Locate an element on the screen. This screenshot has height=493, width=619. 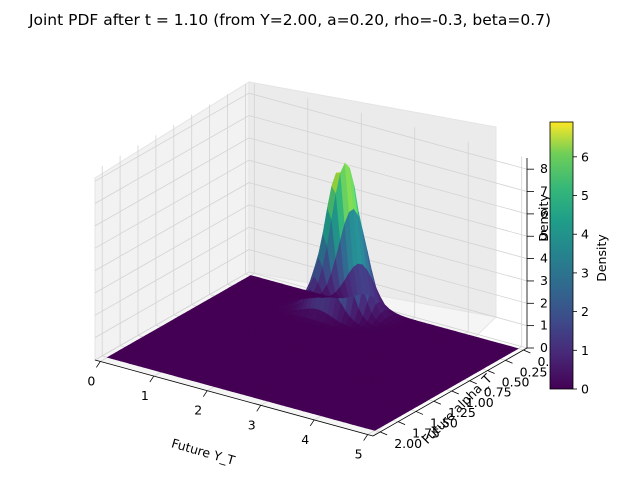
x-tick-label: 2 is located at coordinates (198, 410).